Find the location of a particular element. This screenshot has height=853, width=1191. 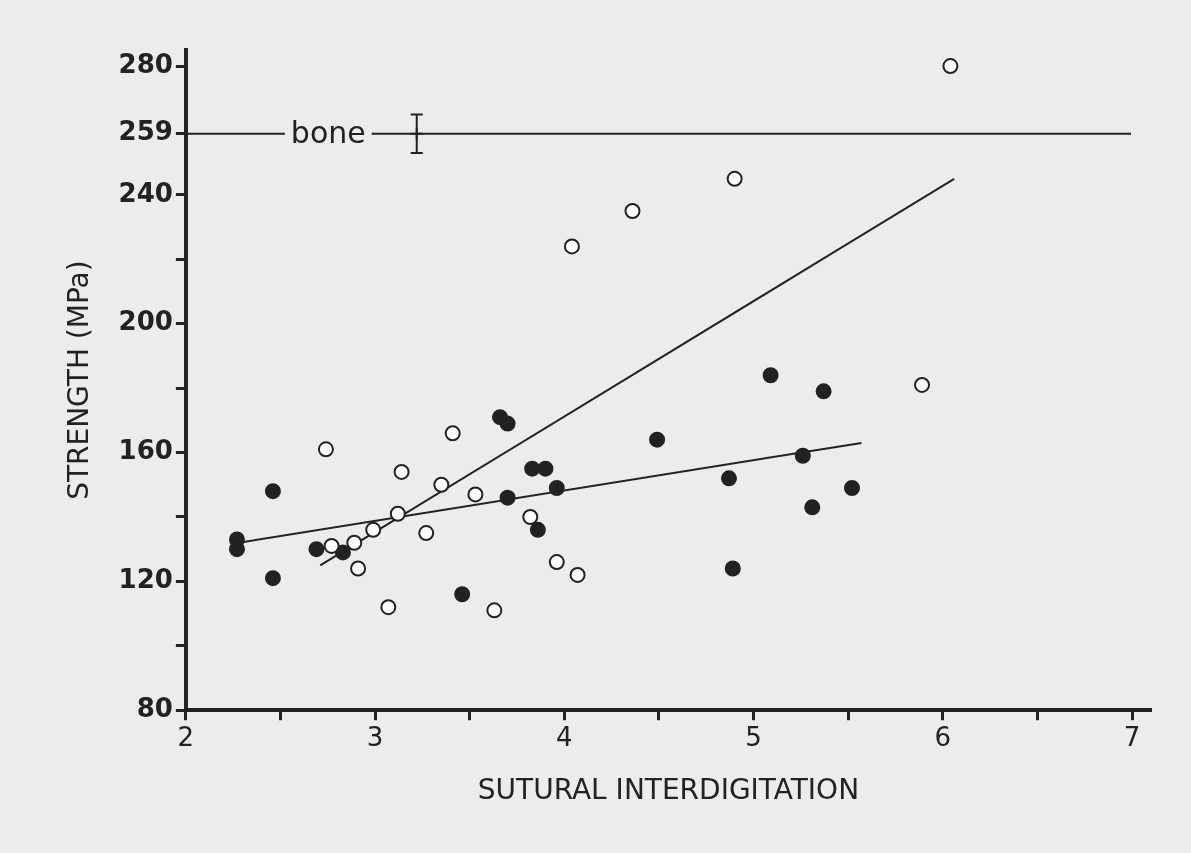

y-tick-label: 80 is located at coordinates (154, 707).